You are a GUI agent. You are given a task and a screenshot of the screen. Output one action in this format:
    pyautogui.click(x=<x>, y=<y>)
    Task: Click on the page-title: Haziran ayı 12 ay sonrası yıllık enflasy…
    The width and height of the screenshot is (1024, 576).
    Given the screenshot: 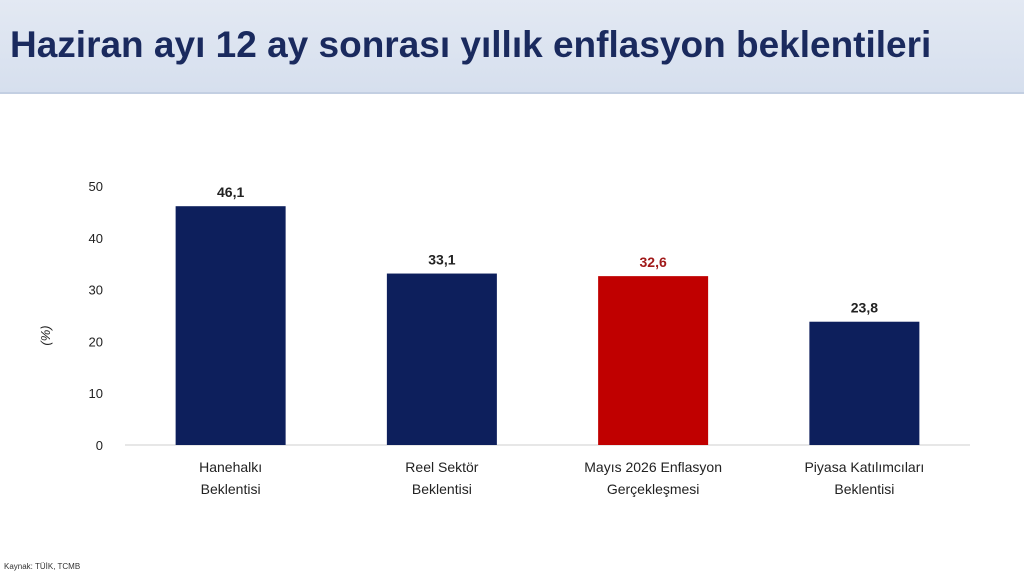 What is the action you would take?
    pyautogui.click(x=471, y=44)
    